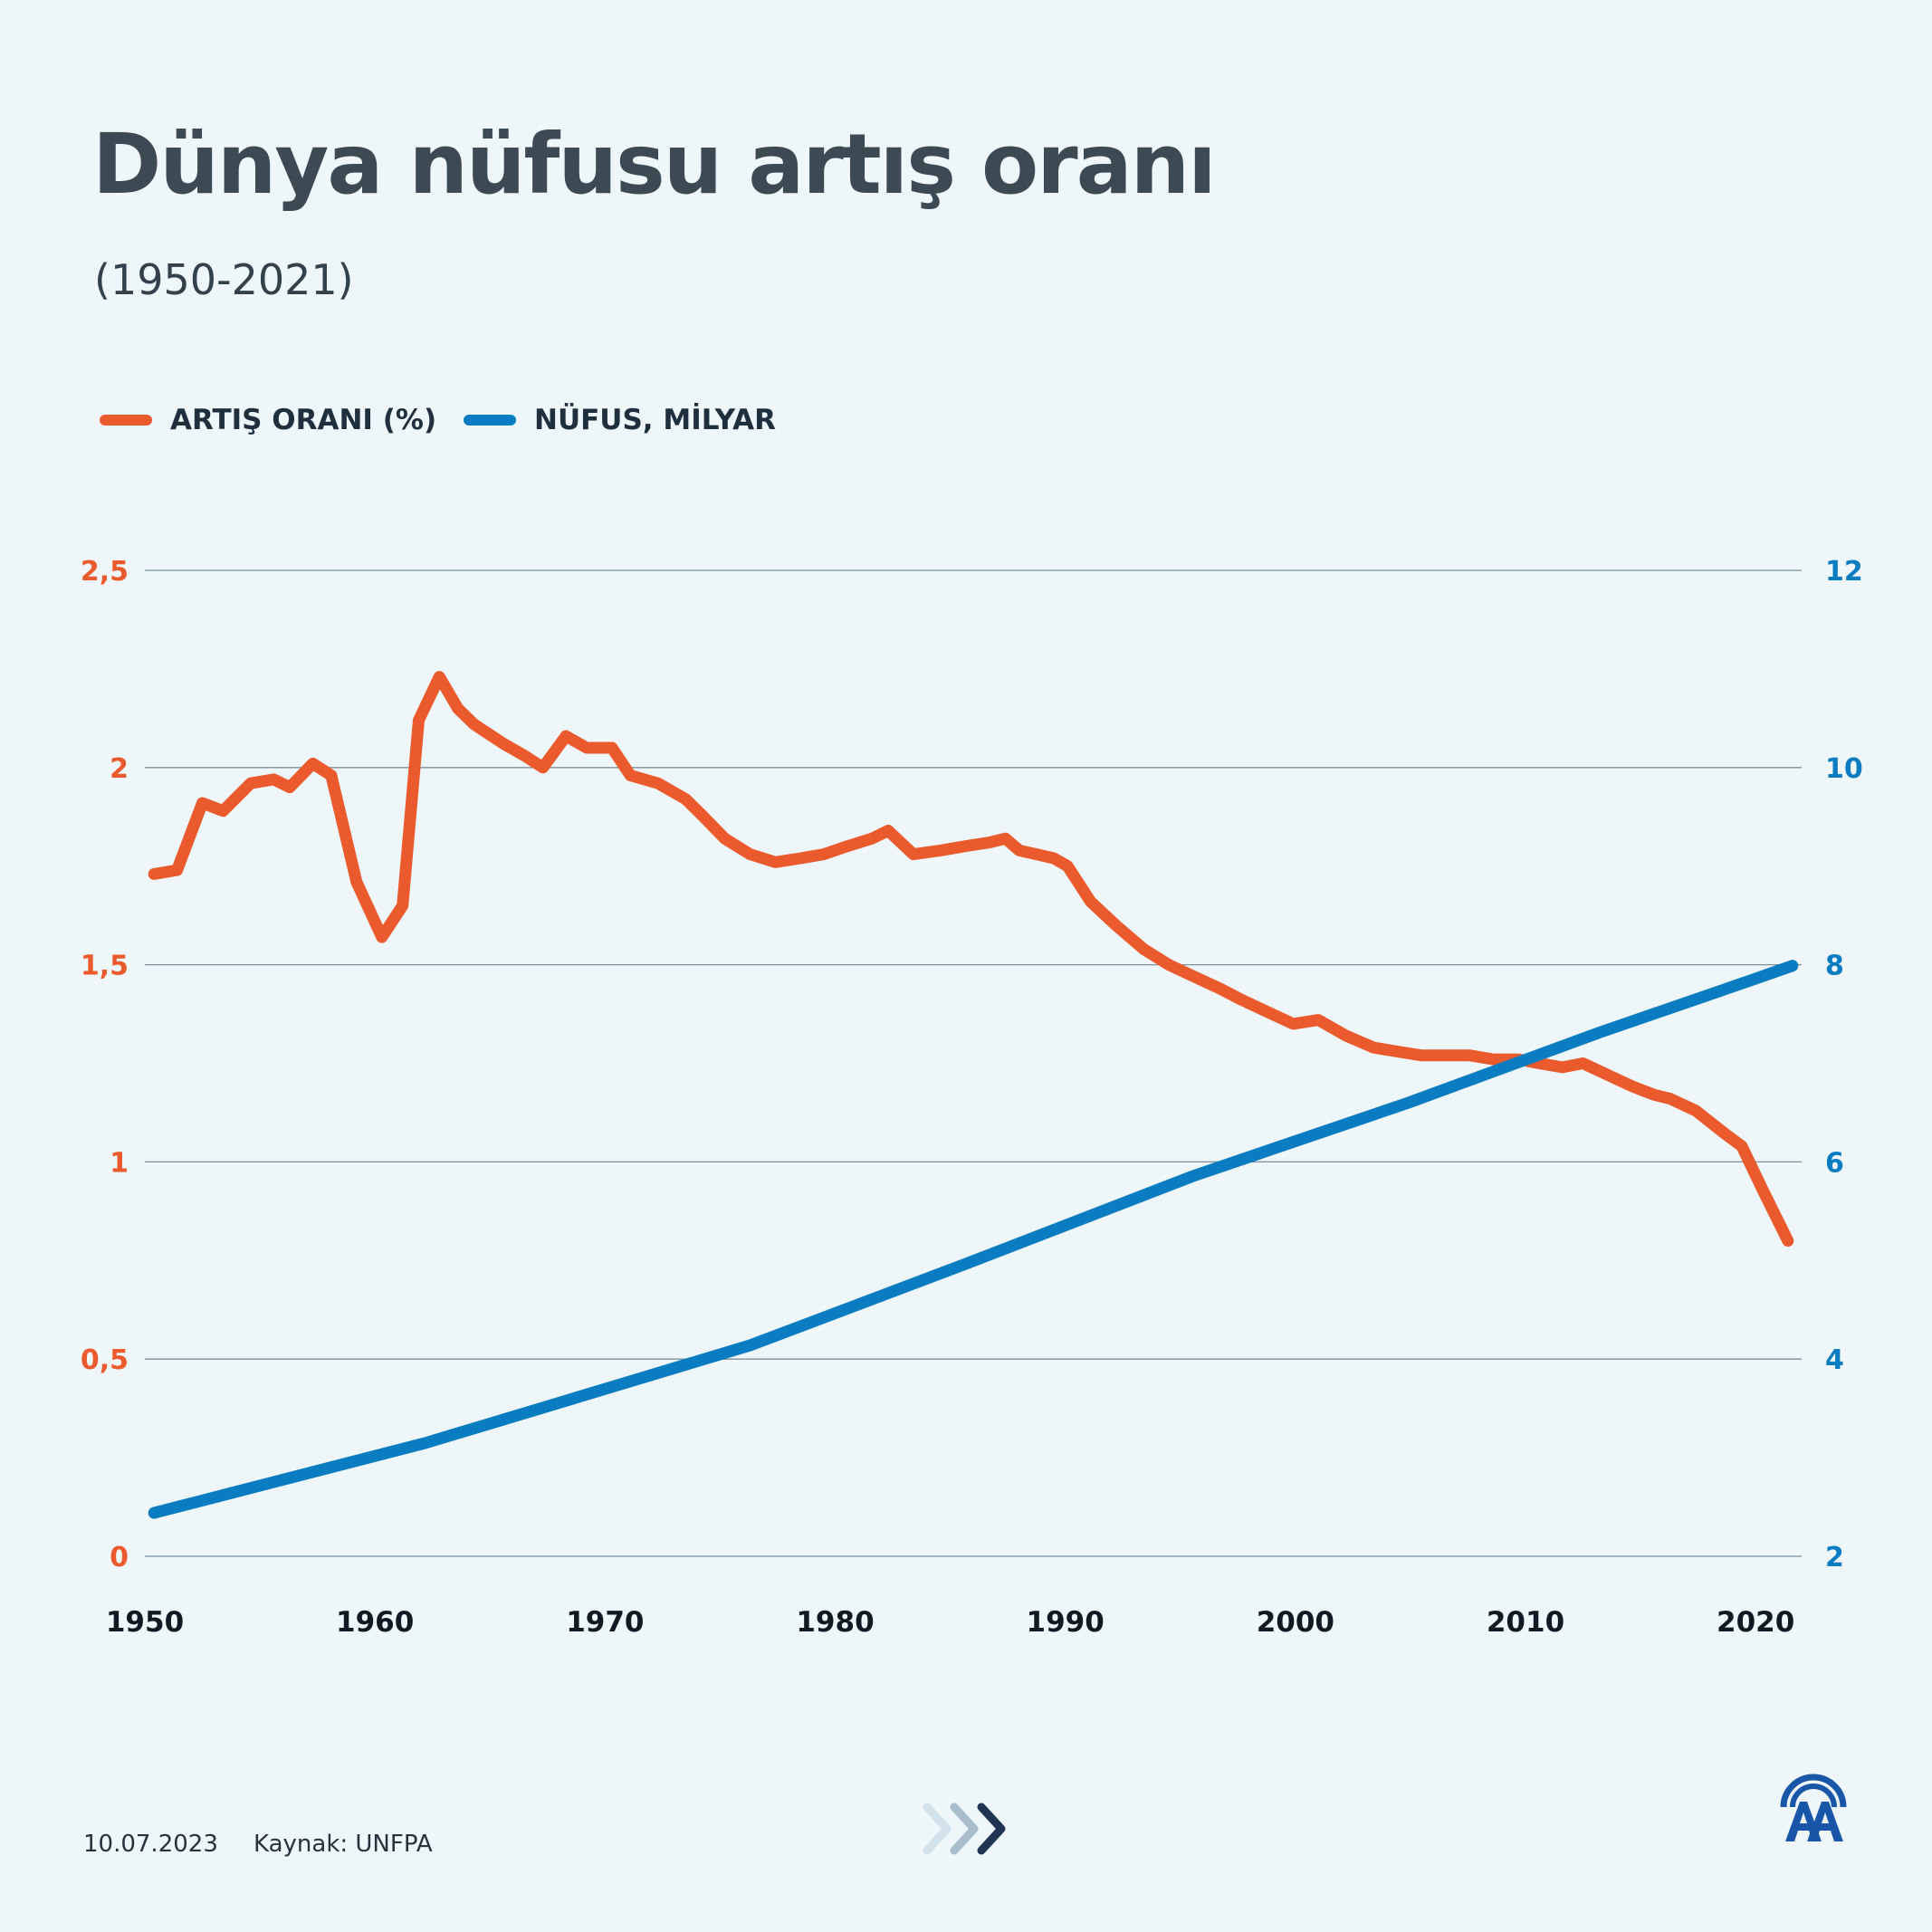  Describe the element at coordinates (224, 279) in the screenshot. I see `page-subtitle: (1950-2021)` at that location.